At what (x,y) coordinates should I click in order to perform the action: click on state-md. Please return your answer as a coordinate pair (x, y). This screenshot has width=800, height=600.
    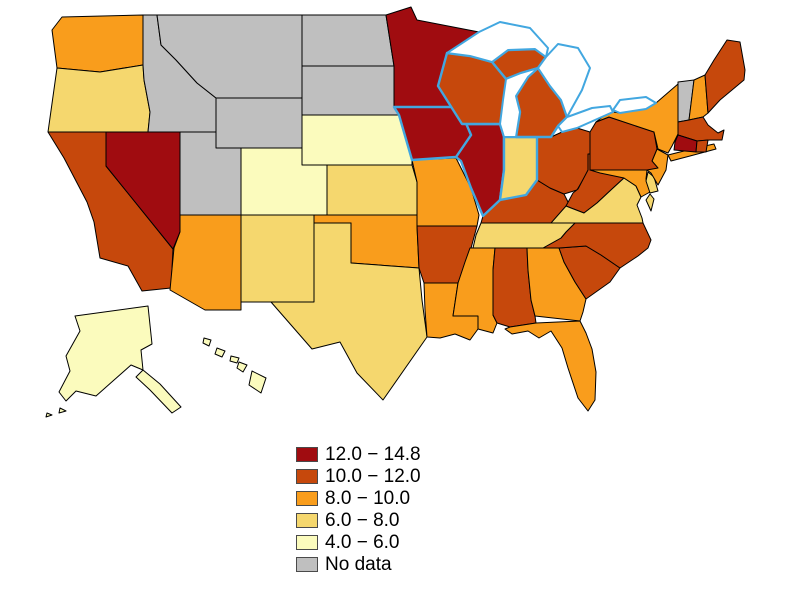
    Looking at the image, I should click on (620, 183).